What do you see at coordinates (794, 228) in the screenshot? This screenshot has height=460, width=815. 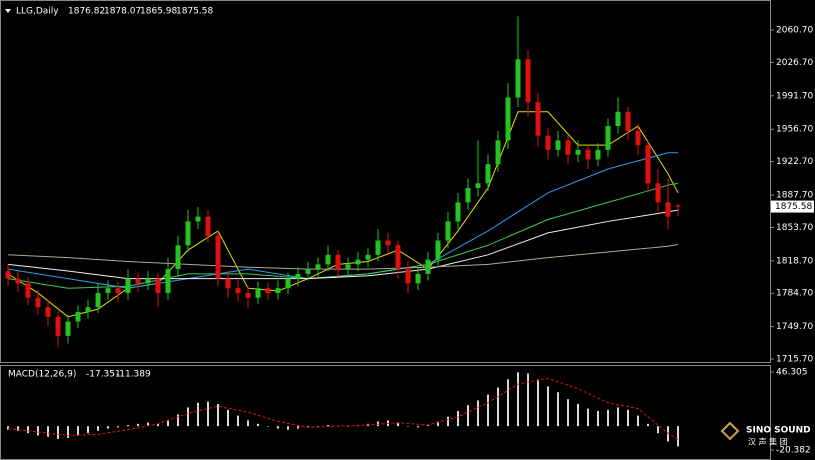 I see `y-tick-label: 1853.70` at bounding box center [794, 228].